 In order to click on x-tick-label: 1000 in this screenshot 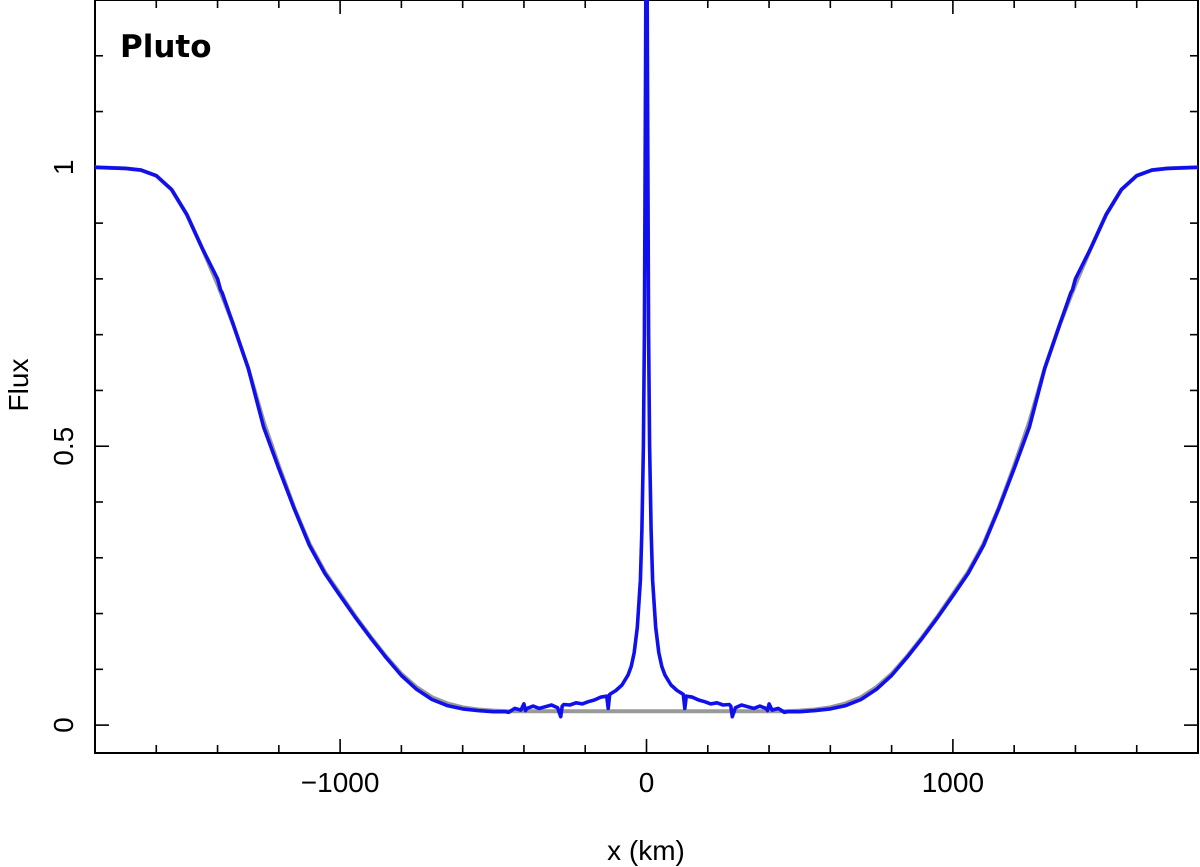, I will do `click(953, 782)`.